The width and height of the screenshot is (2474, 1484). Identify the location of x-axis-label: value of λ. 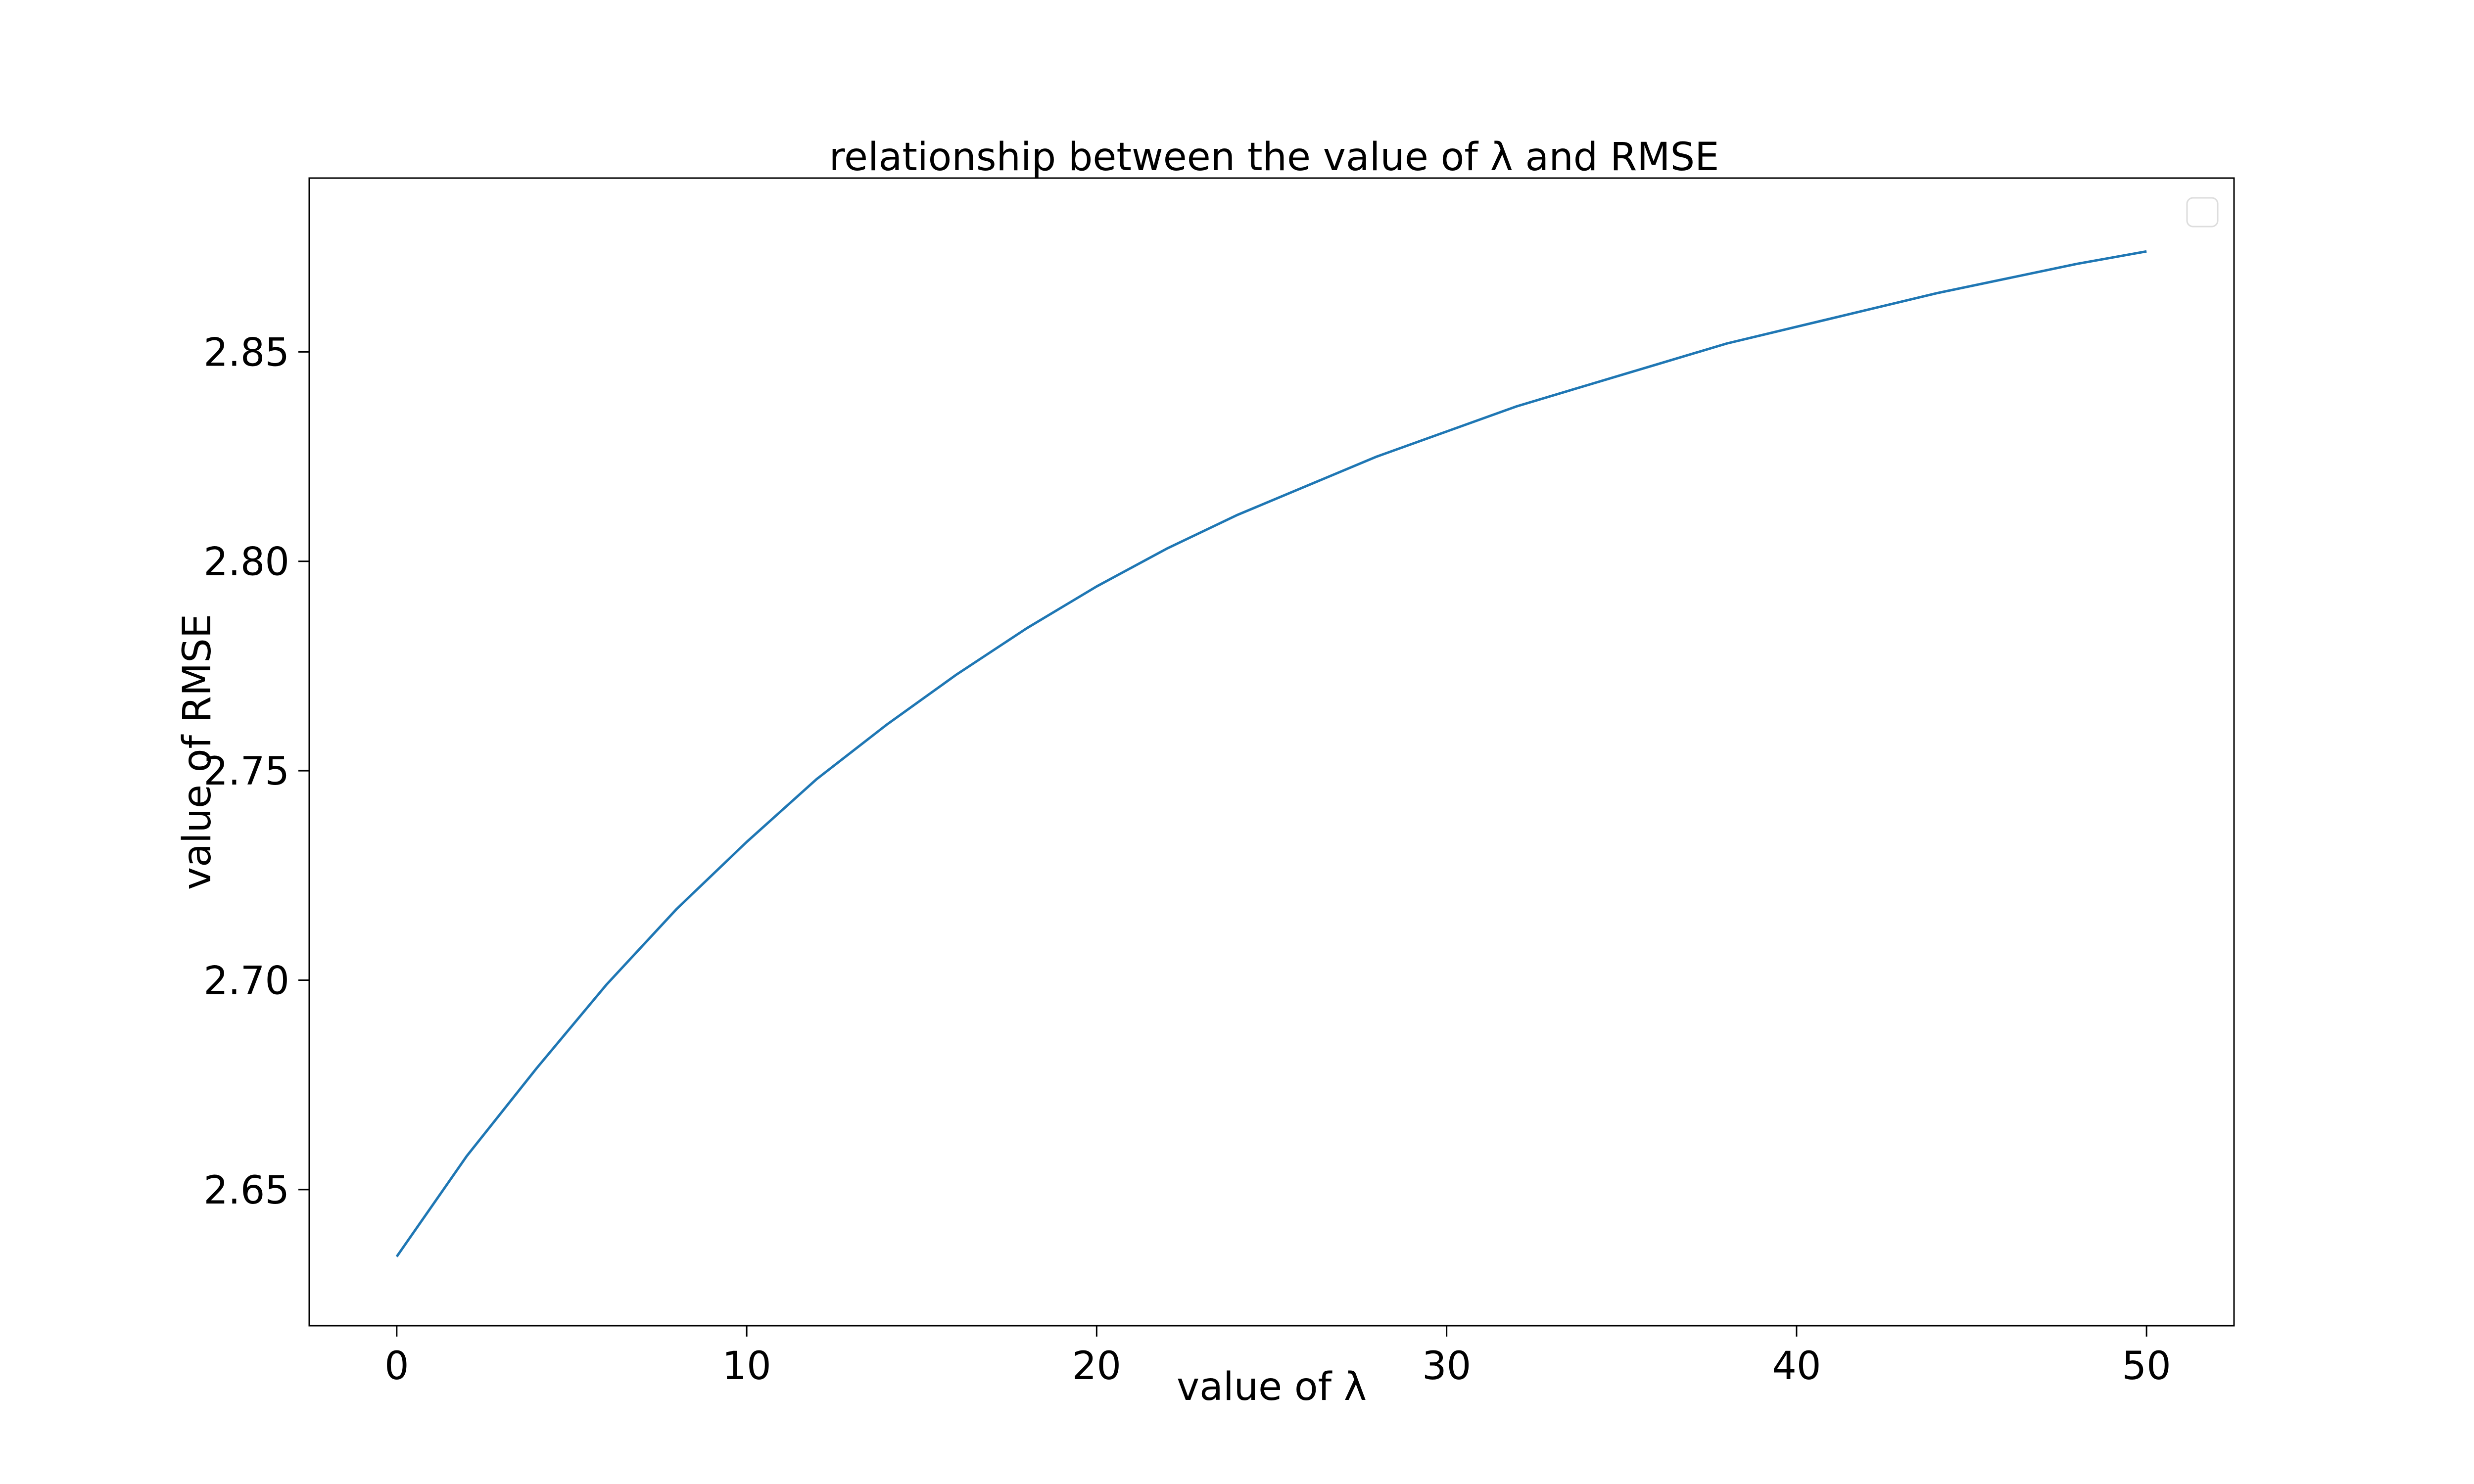
(1272, 1387).